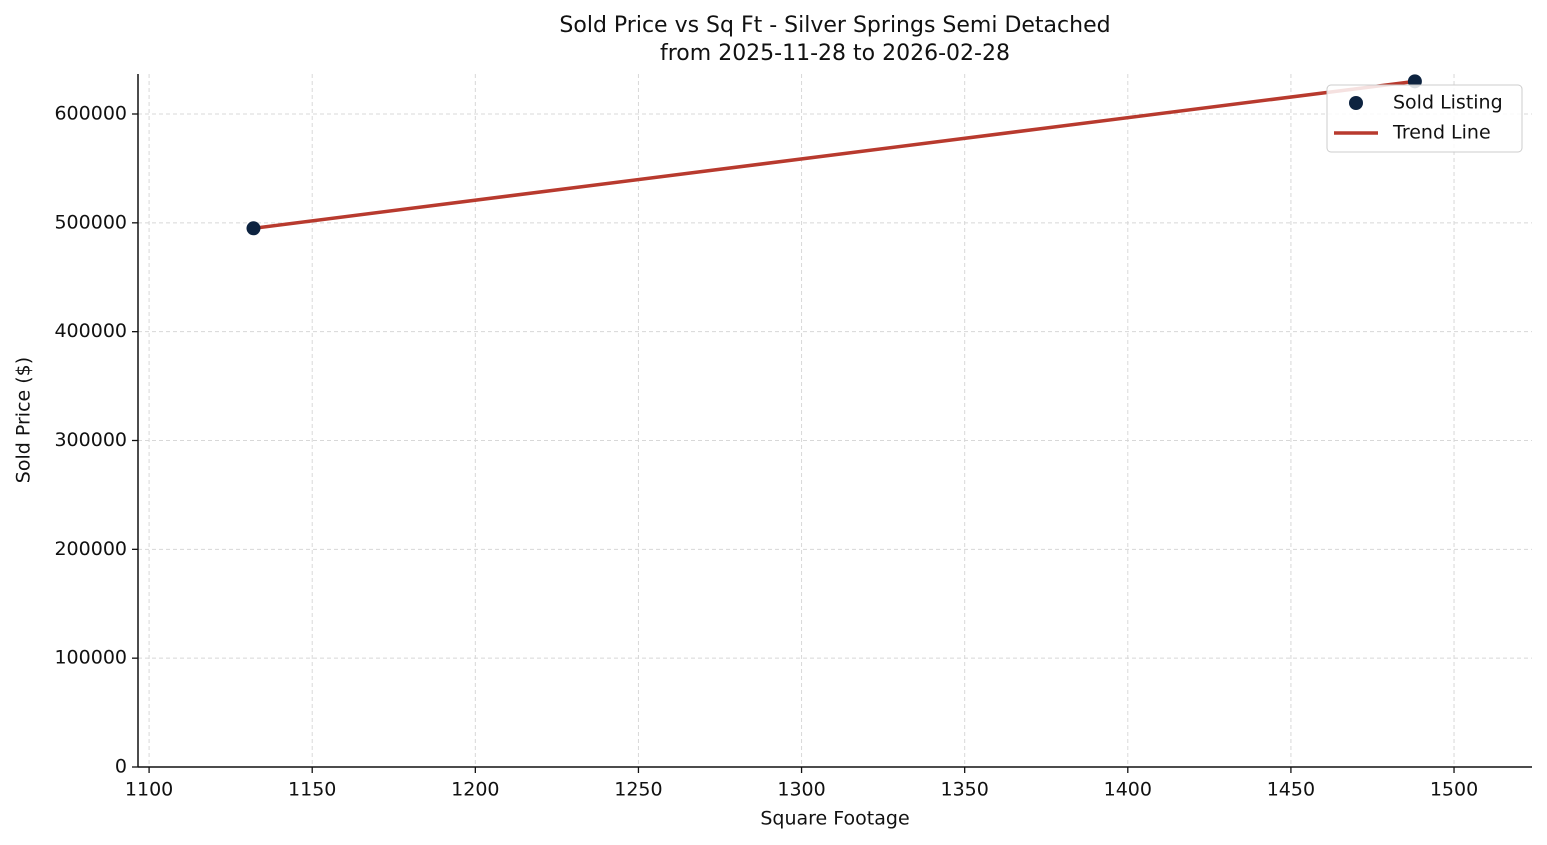  I want to click on y-tick-label: 500000, so click(90, 222).